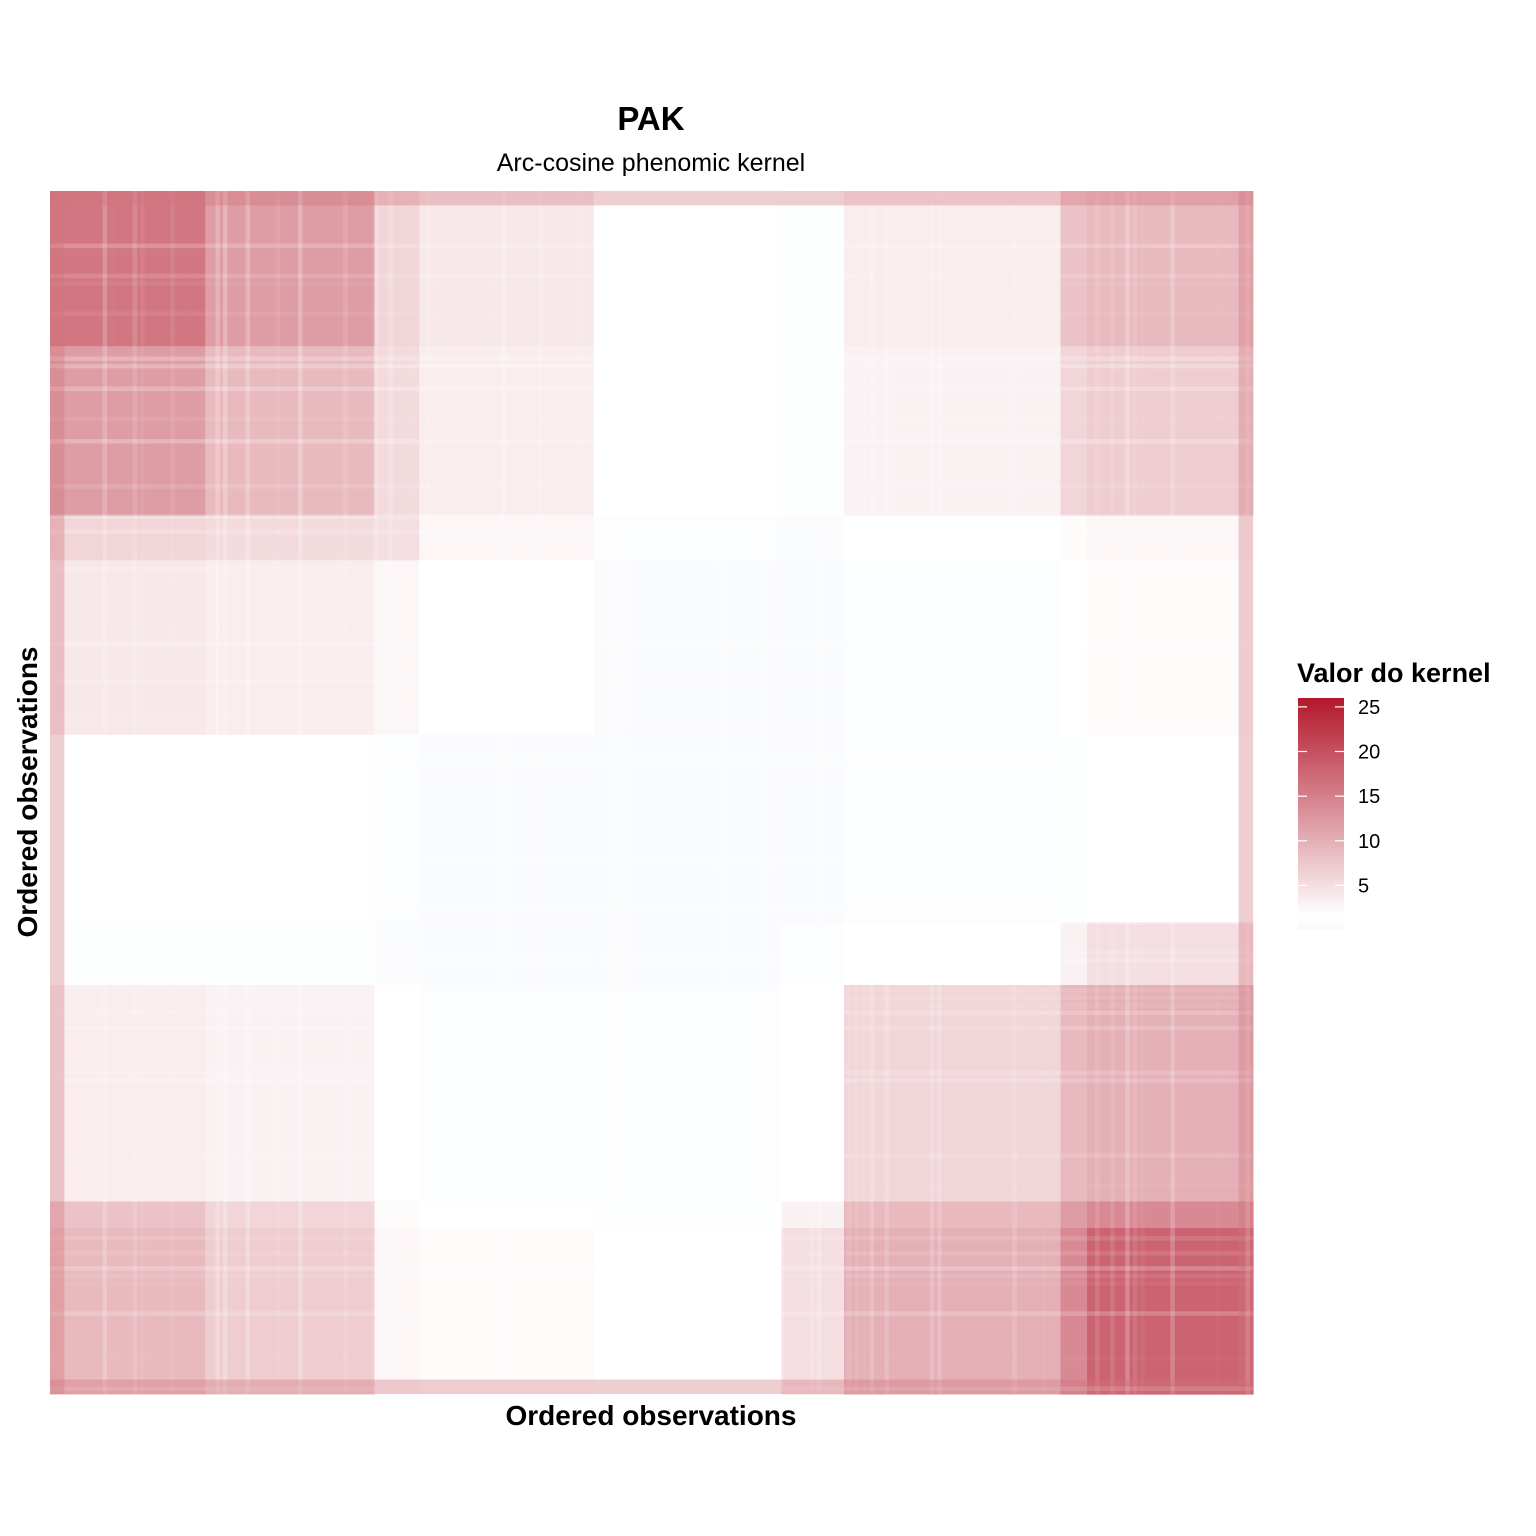 The height and width of the screenshot is (1536, 1536). What do you see at coordinates (651, 1415) in the screenshot?
I see `x-axis-label: Ordered observations` at bounding box center [651, 1415].